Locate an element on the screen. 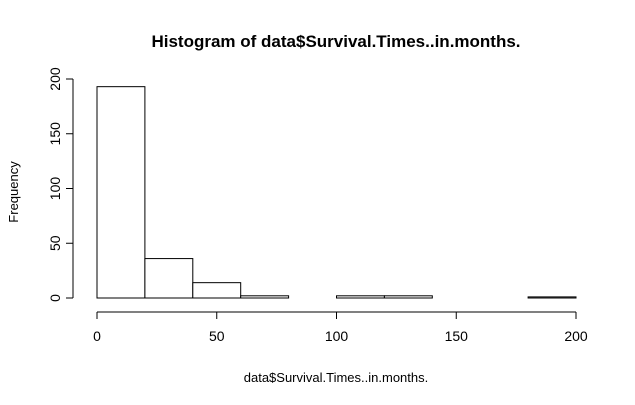 The image size is (635, 405). y-tick-label: 50 is located at coordinates (55, 243).